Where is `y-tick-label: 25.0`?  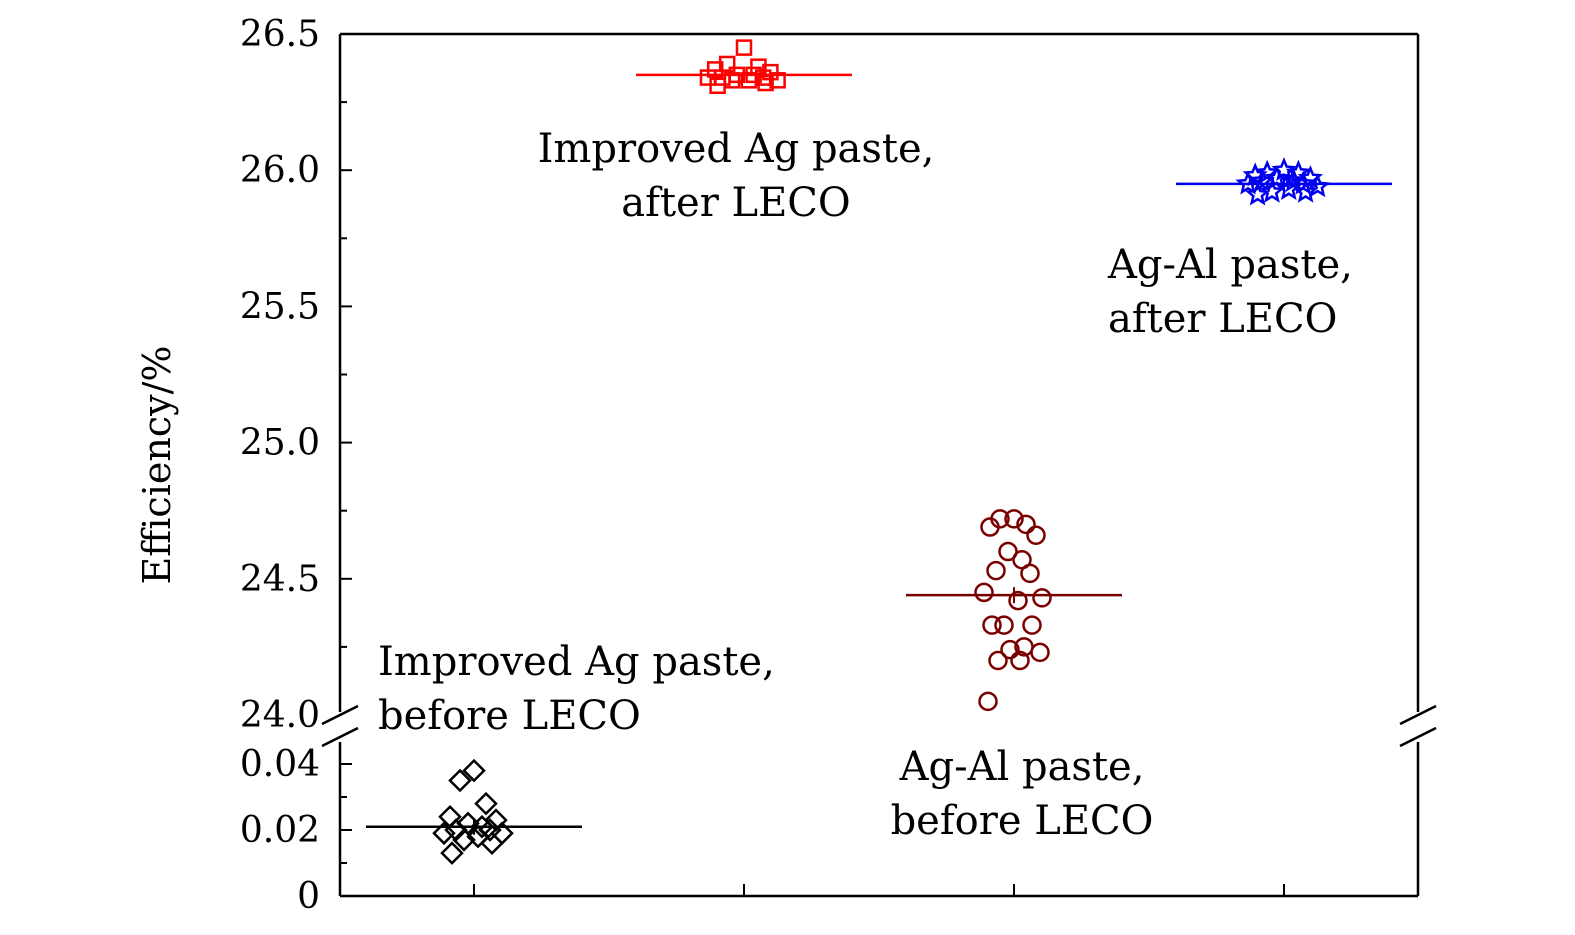
y-tick-label: 25.0 is located at coordinates (280, 443).